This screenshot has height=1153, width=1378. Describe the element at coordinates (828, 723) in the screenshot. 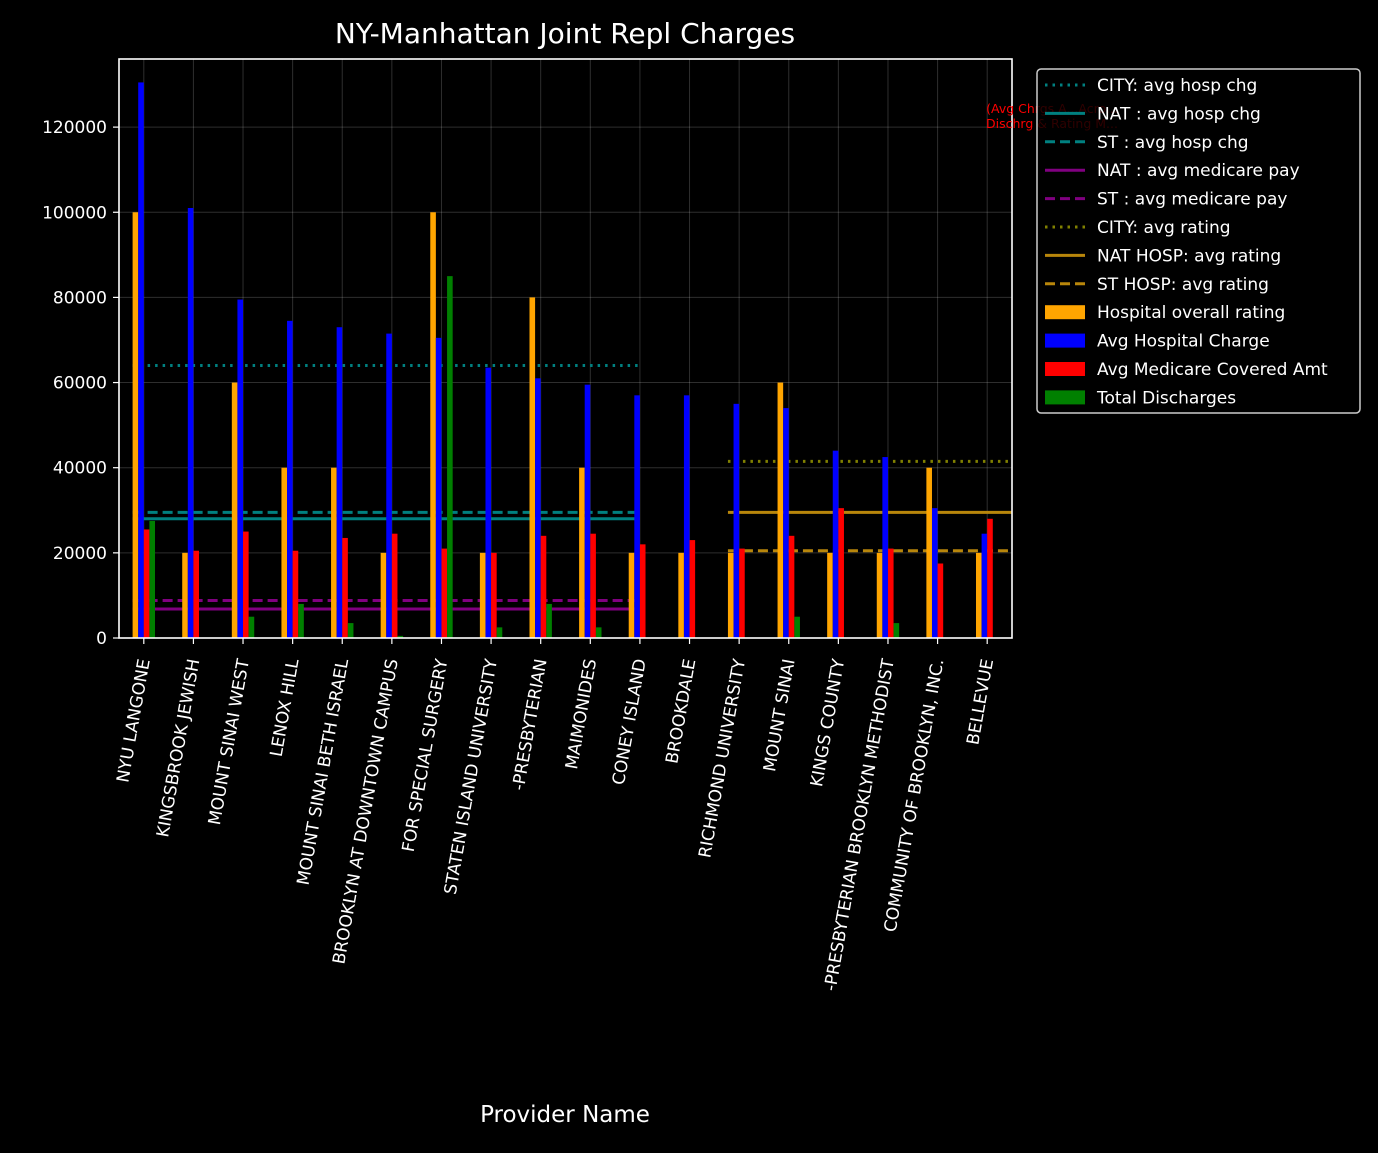

I see `x-tick-label: KINGS COUNTY` at that location.